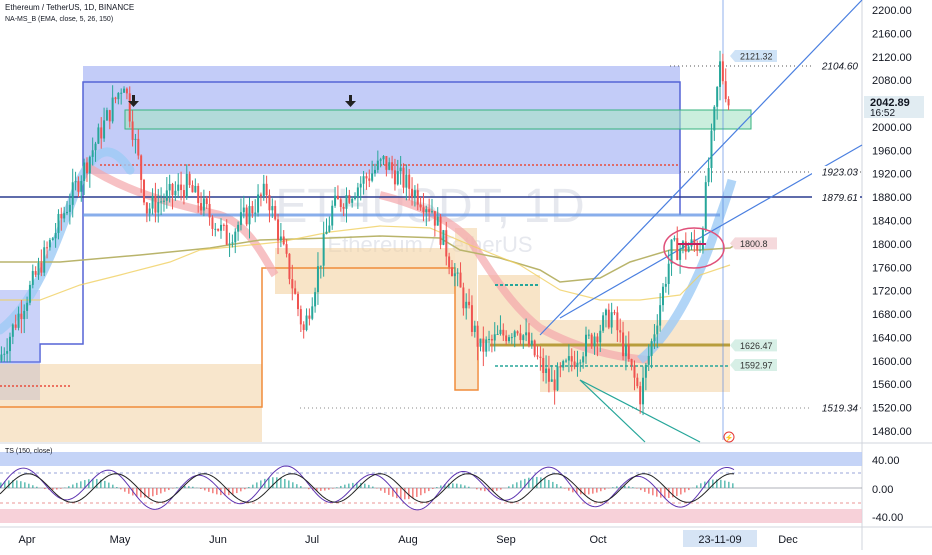 Image resolution: width=932 pixels, height=555 pixels. What do you see at coordinates (131, 403) in the screenshot?
I see `orange-zone-left` at bounding box center [131, 403].